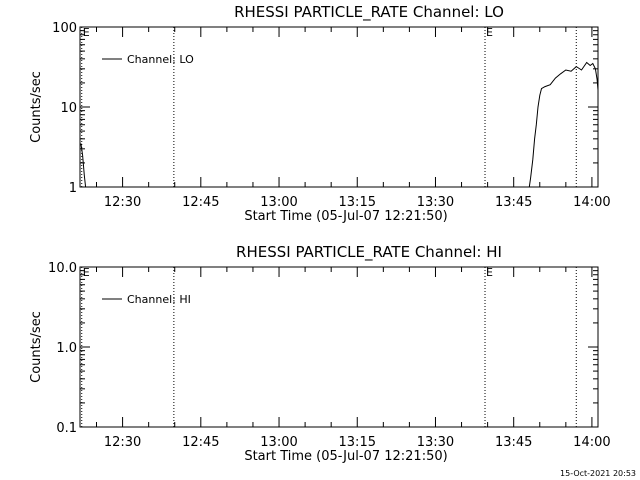 The image size is (640, 480). Describe the element at coordinates (159, 299) in the screenshot. I see `legend-entry: Channel: HI` at that location.